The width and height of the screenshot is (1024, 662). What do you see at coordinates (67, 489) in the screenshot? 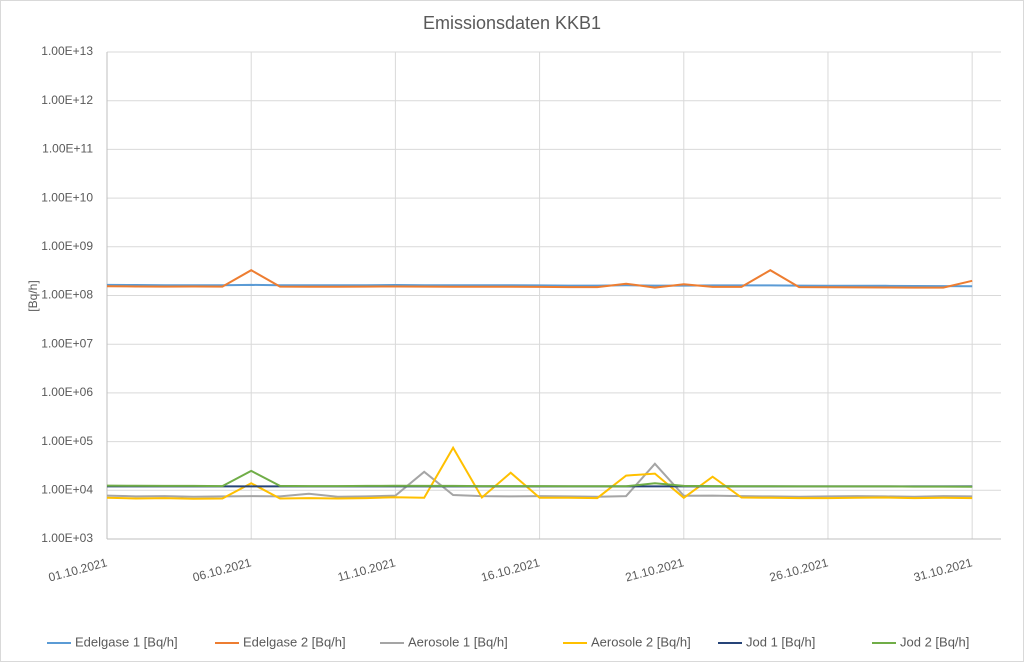
I see `y-tick-label: 1.00E+04` at bounding box center [67, 489].